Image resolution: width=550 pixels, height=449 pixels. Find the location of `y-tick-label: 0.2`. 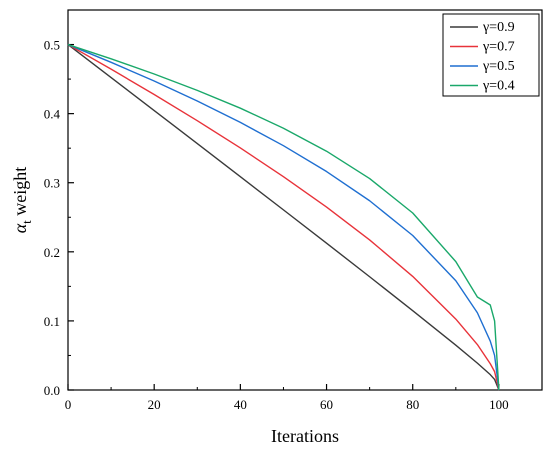

y-tick-label: 0.2 is located at coordinates (52, 252).